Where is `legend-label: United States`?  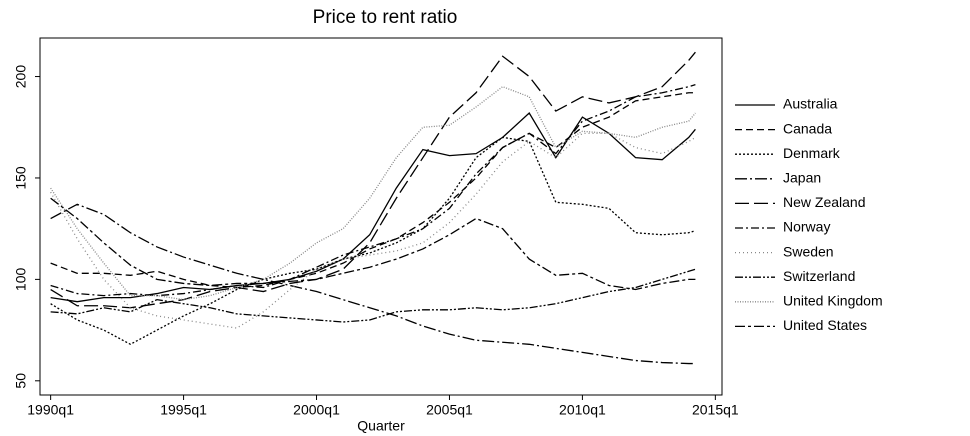 legend-label: United States is located at coordinates (825, 325).